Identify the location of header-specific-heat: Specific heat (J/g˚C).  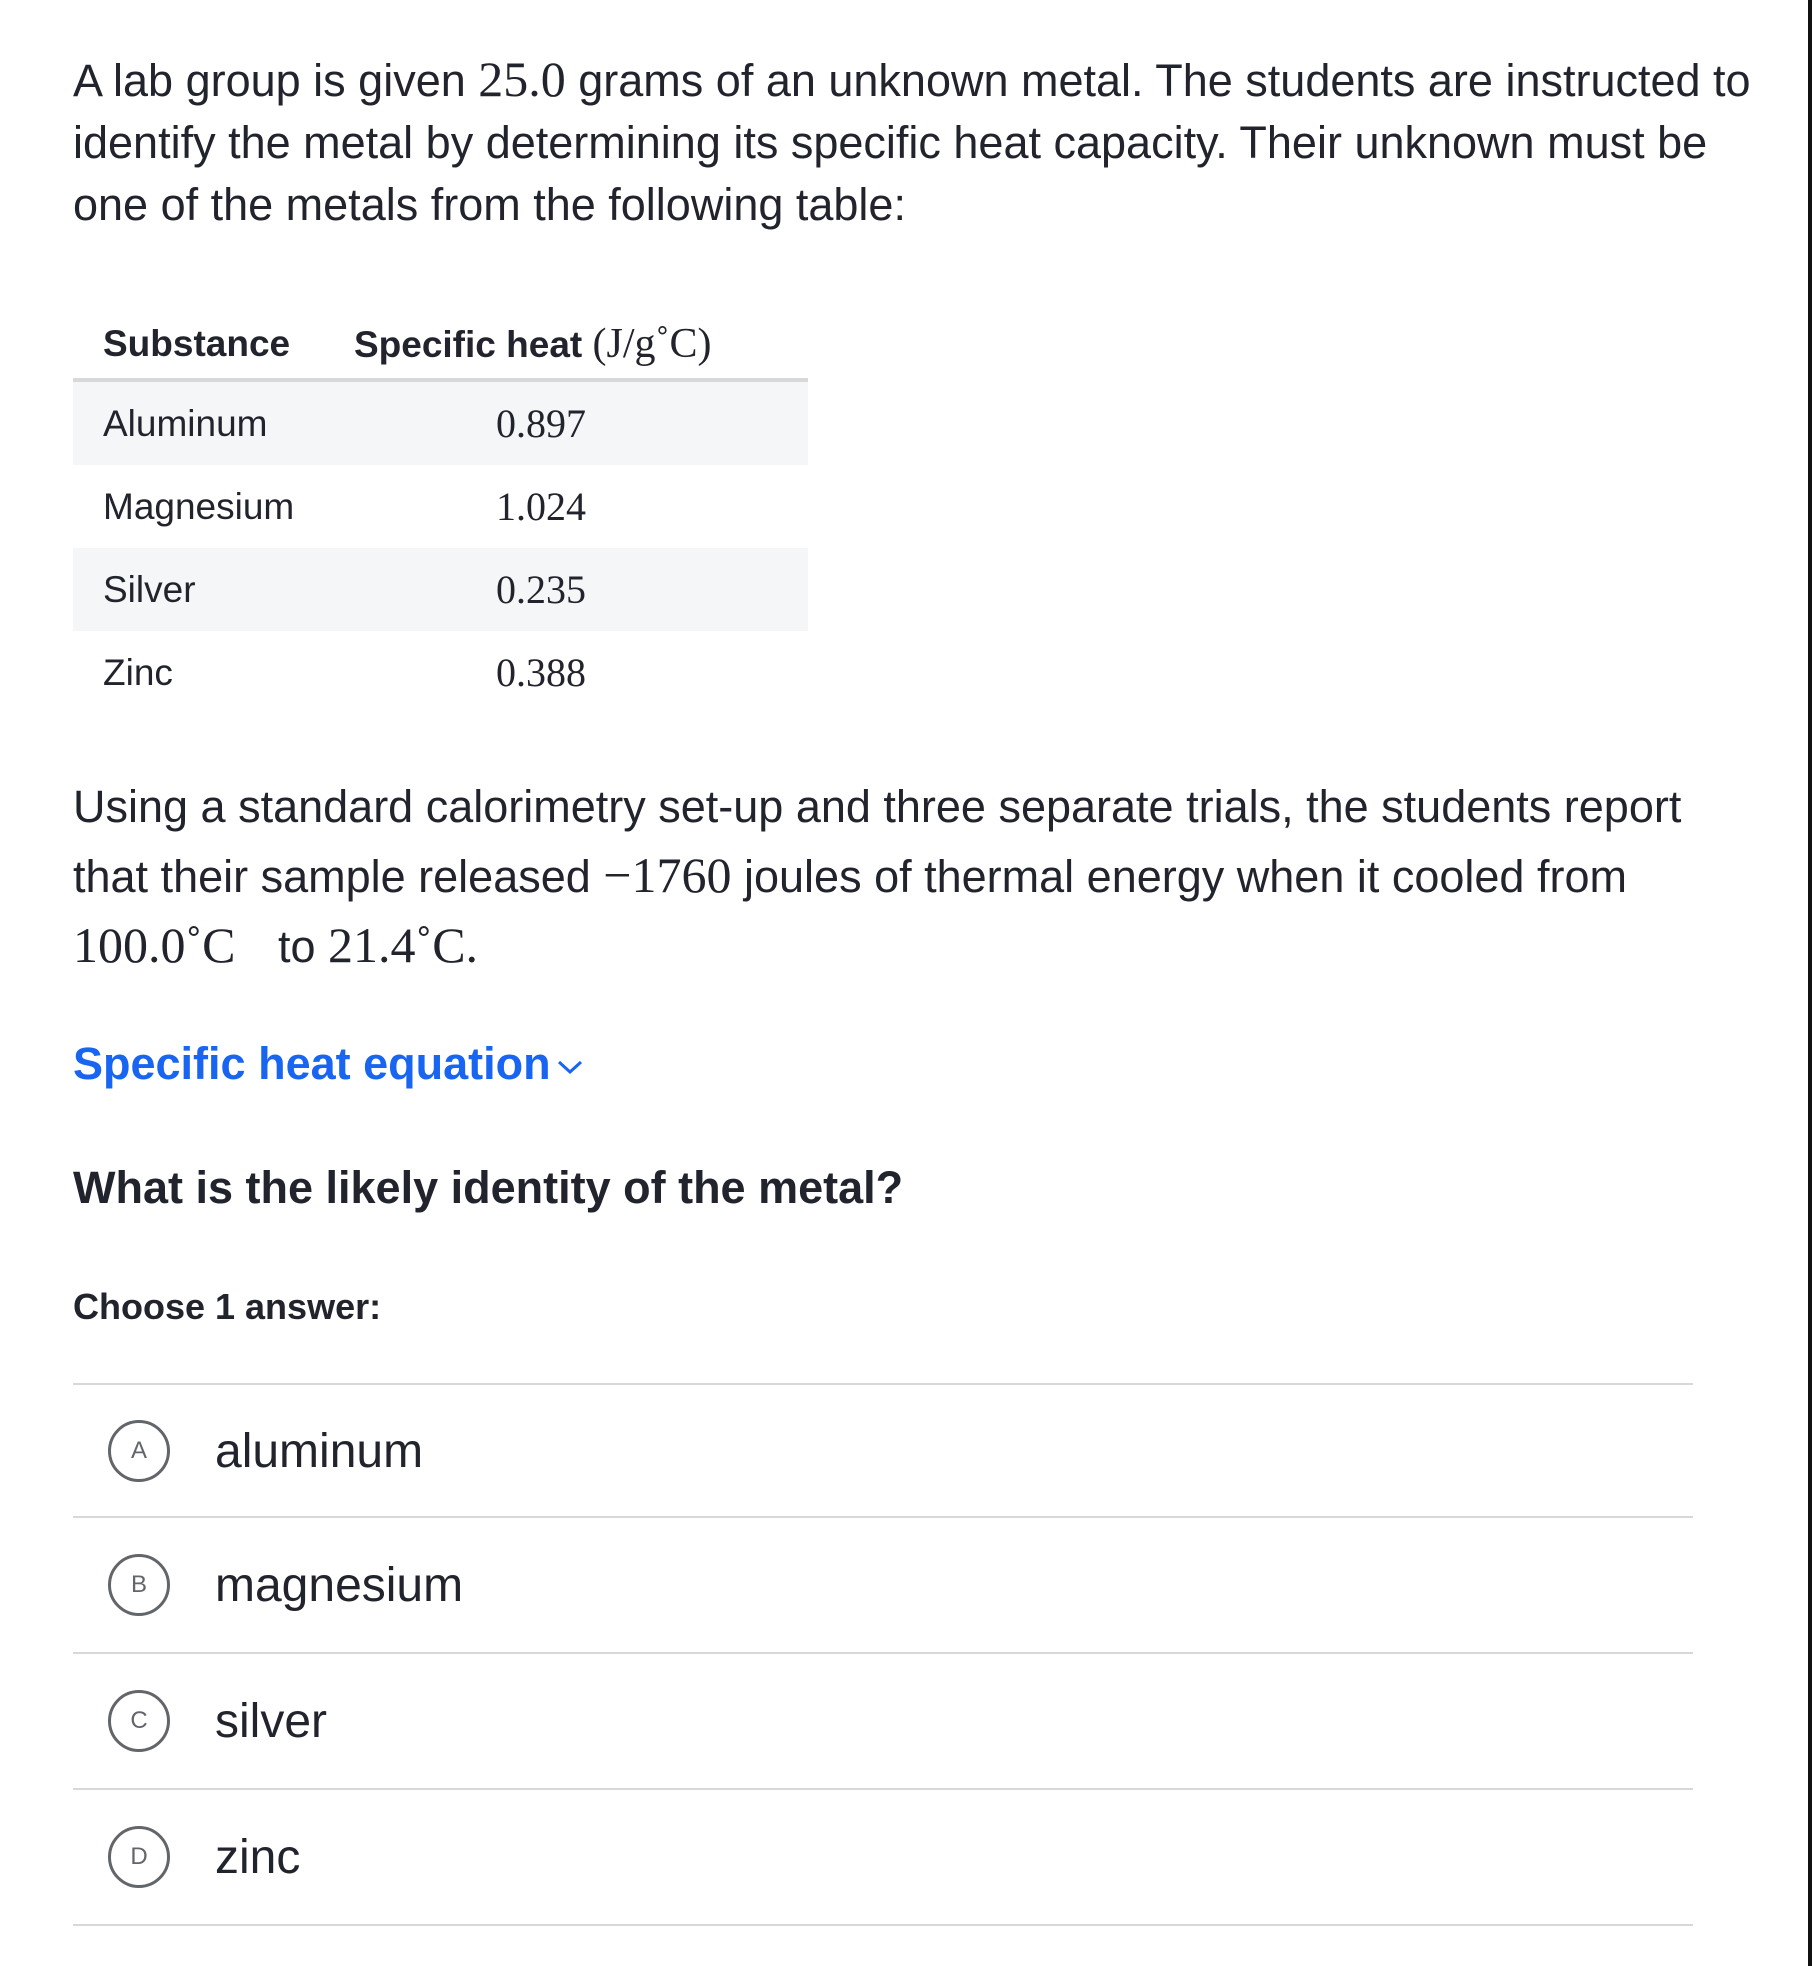
(580, 346).